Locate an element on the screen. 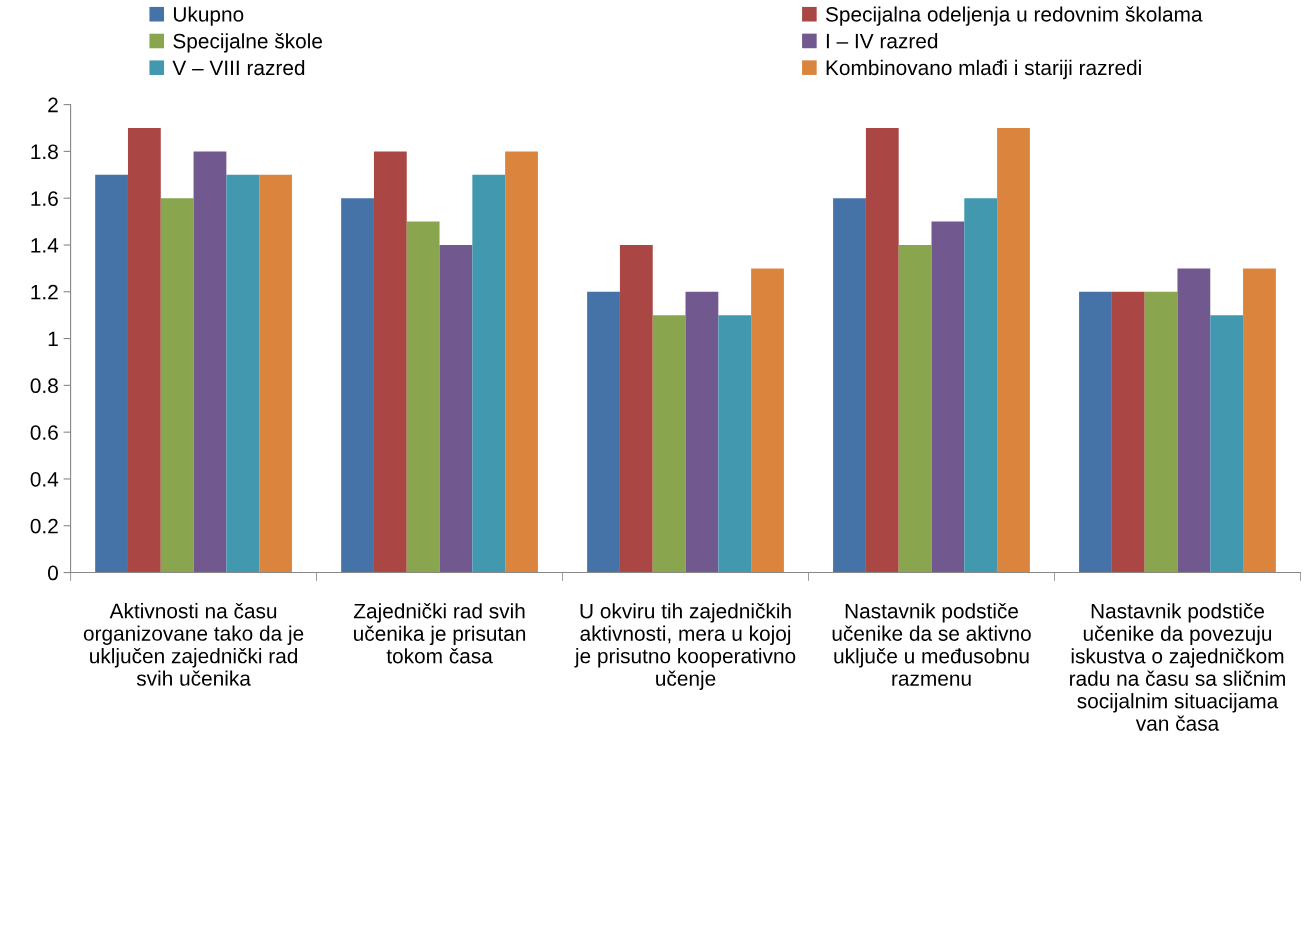 This screenshot has height=934, width=1307. legend-label: Specijalne škole is located at coordinates (247, 43).